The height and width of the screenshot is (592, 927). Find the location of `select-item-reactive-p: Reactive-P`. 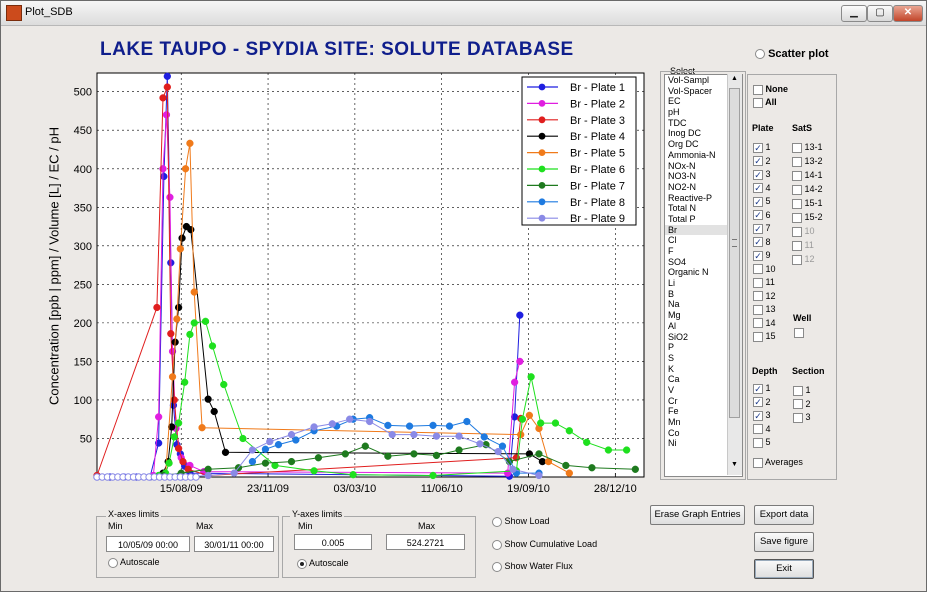

select-item-reactive-p: Reactive-P is located at coordinates (690, 197).